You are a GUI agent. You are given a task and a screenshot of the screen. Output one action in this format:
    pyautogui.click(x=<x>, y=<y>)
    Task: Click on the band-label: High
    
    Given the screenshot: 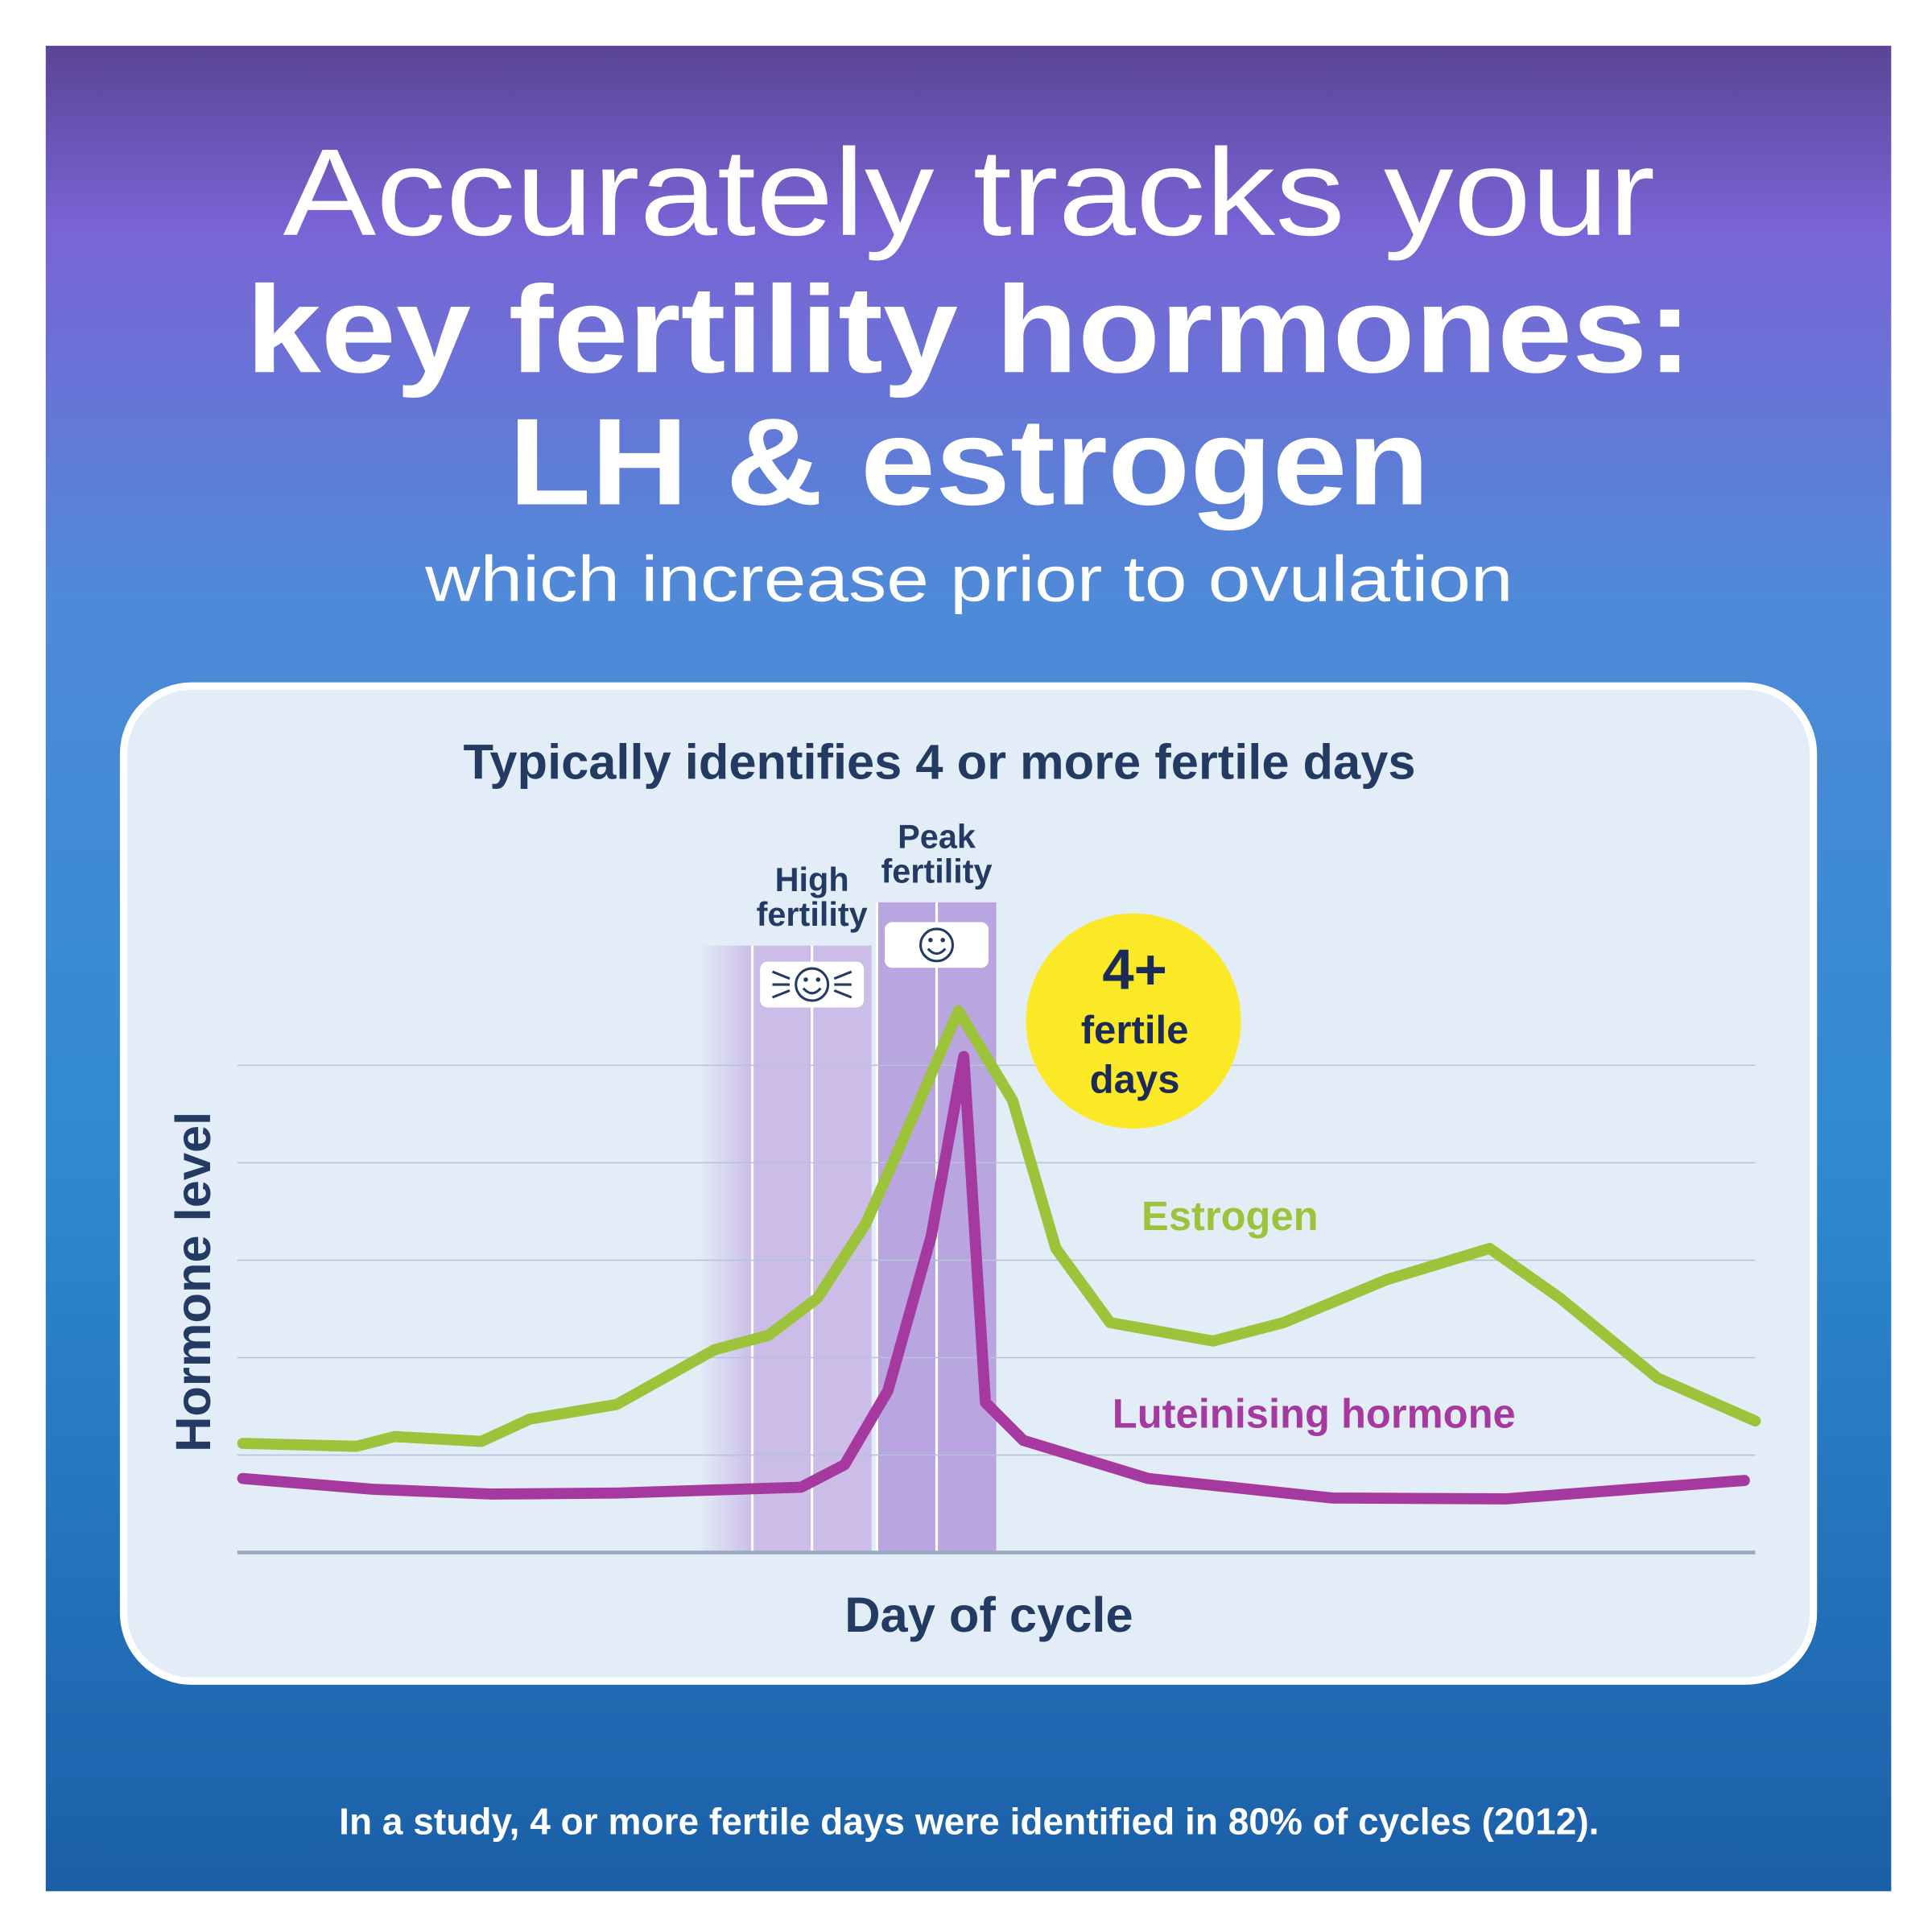 What is the action you would take?
    pyautogui.click(x=812, y=879)
    